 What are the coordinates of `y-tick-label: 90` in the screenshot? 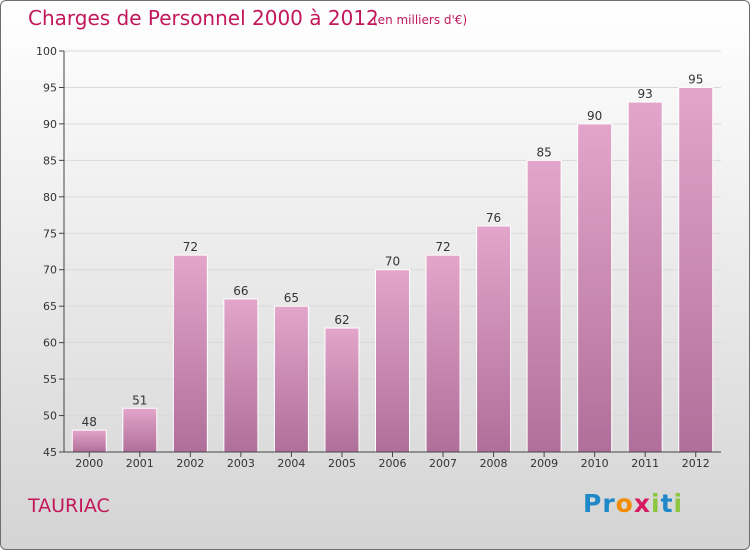 It's located at (50, 124).